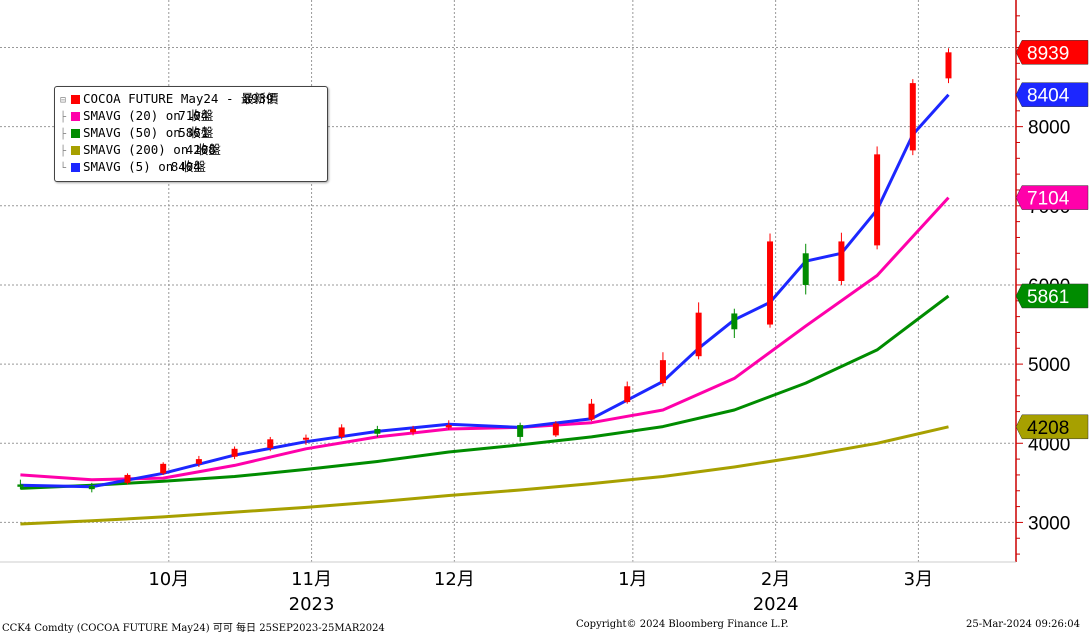  I want to click on price-tick-label: 5000, so click(1049, 365).